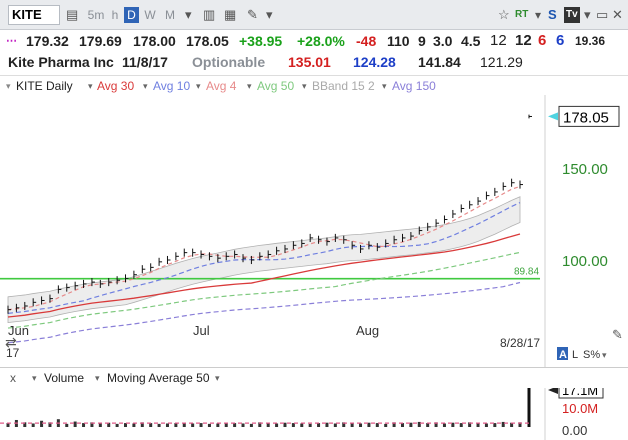 This screenshot has height=440, width=628. I want to click on volume-ma-label: Moving Average 50, so click(158, 378).